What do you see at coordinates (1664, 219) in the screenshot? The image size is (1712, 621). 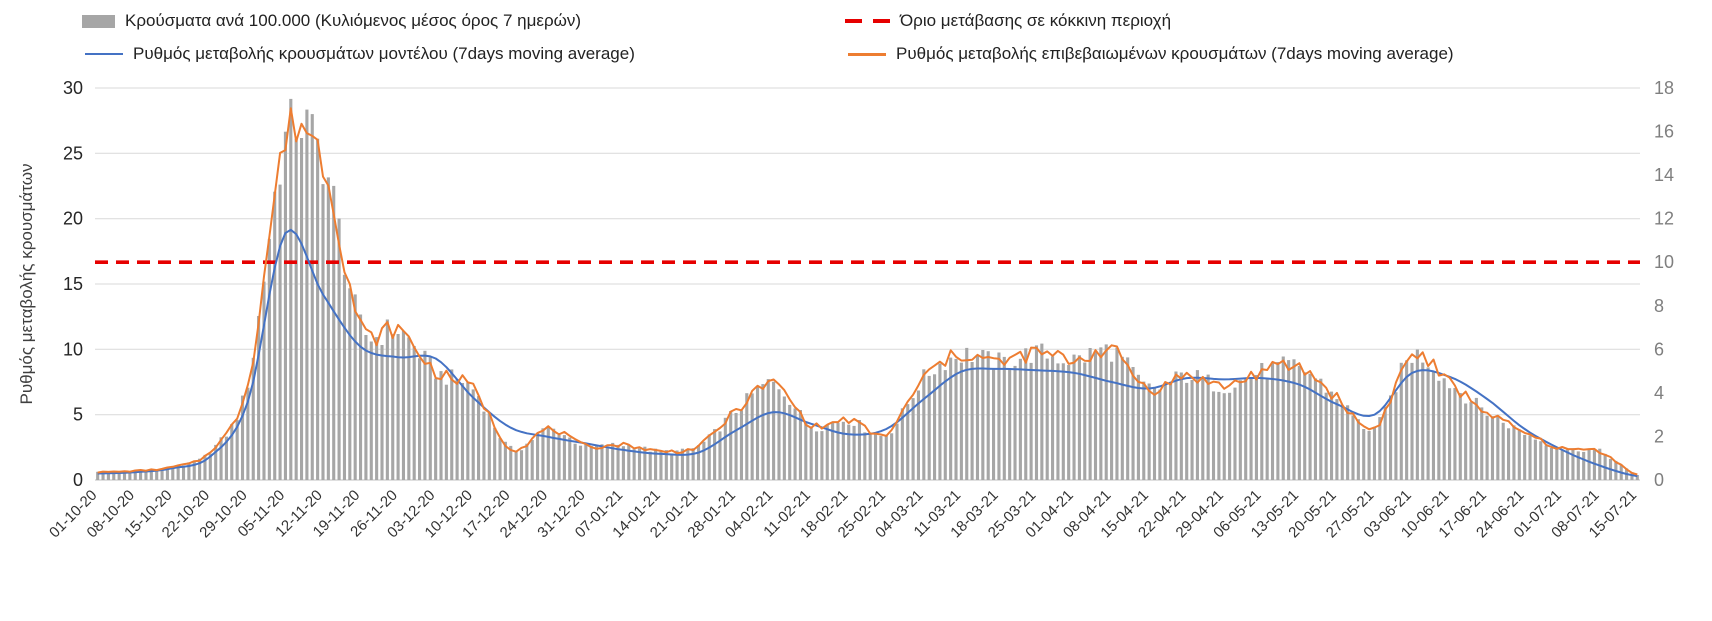 I see `svg-text: 12` at bounding box center [1664, 219].